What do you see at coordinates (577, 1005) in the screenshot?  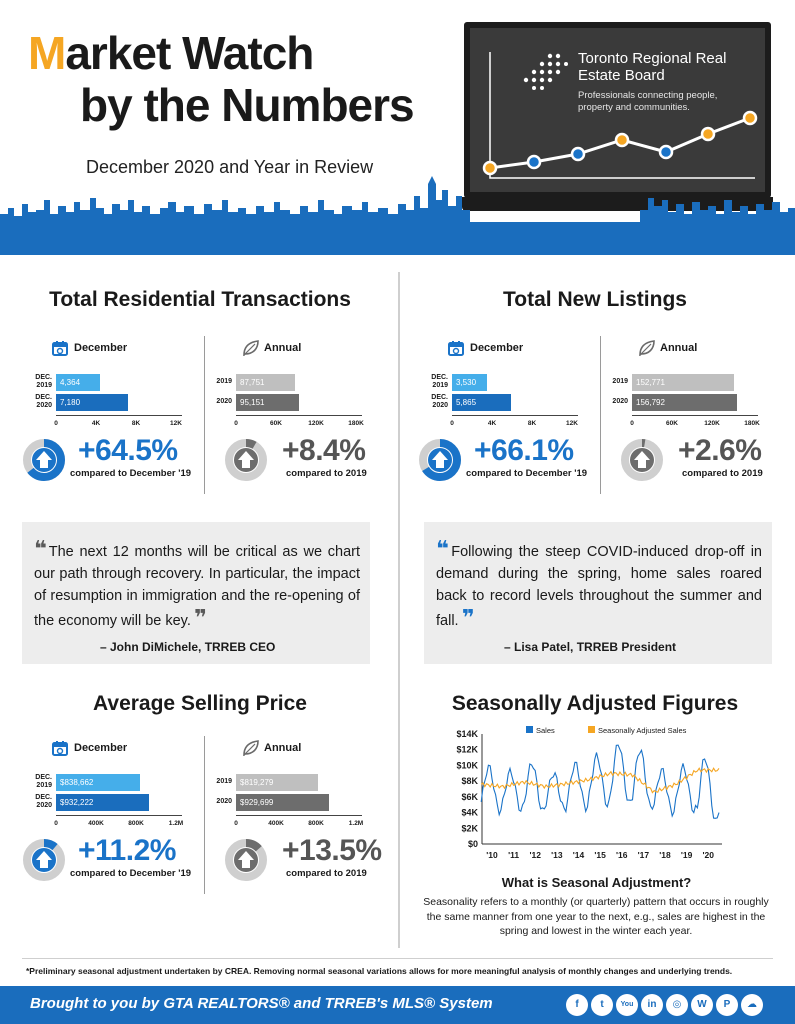 I see `facebook-icon: f` at bounding box center [577, 1005].